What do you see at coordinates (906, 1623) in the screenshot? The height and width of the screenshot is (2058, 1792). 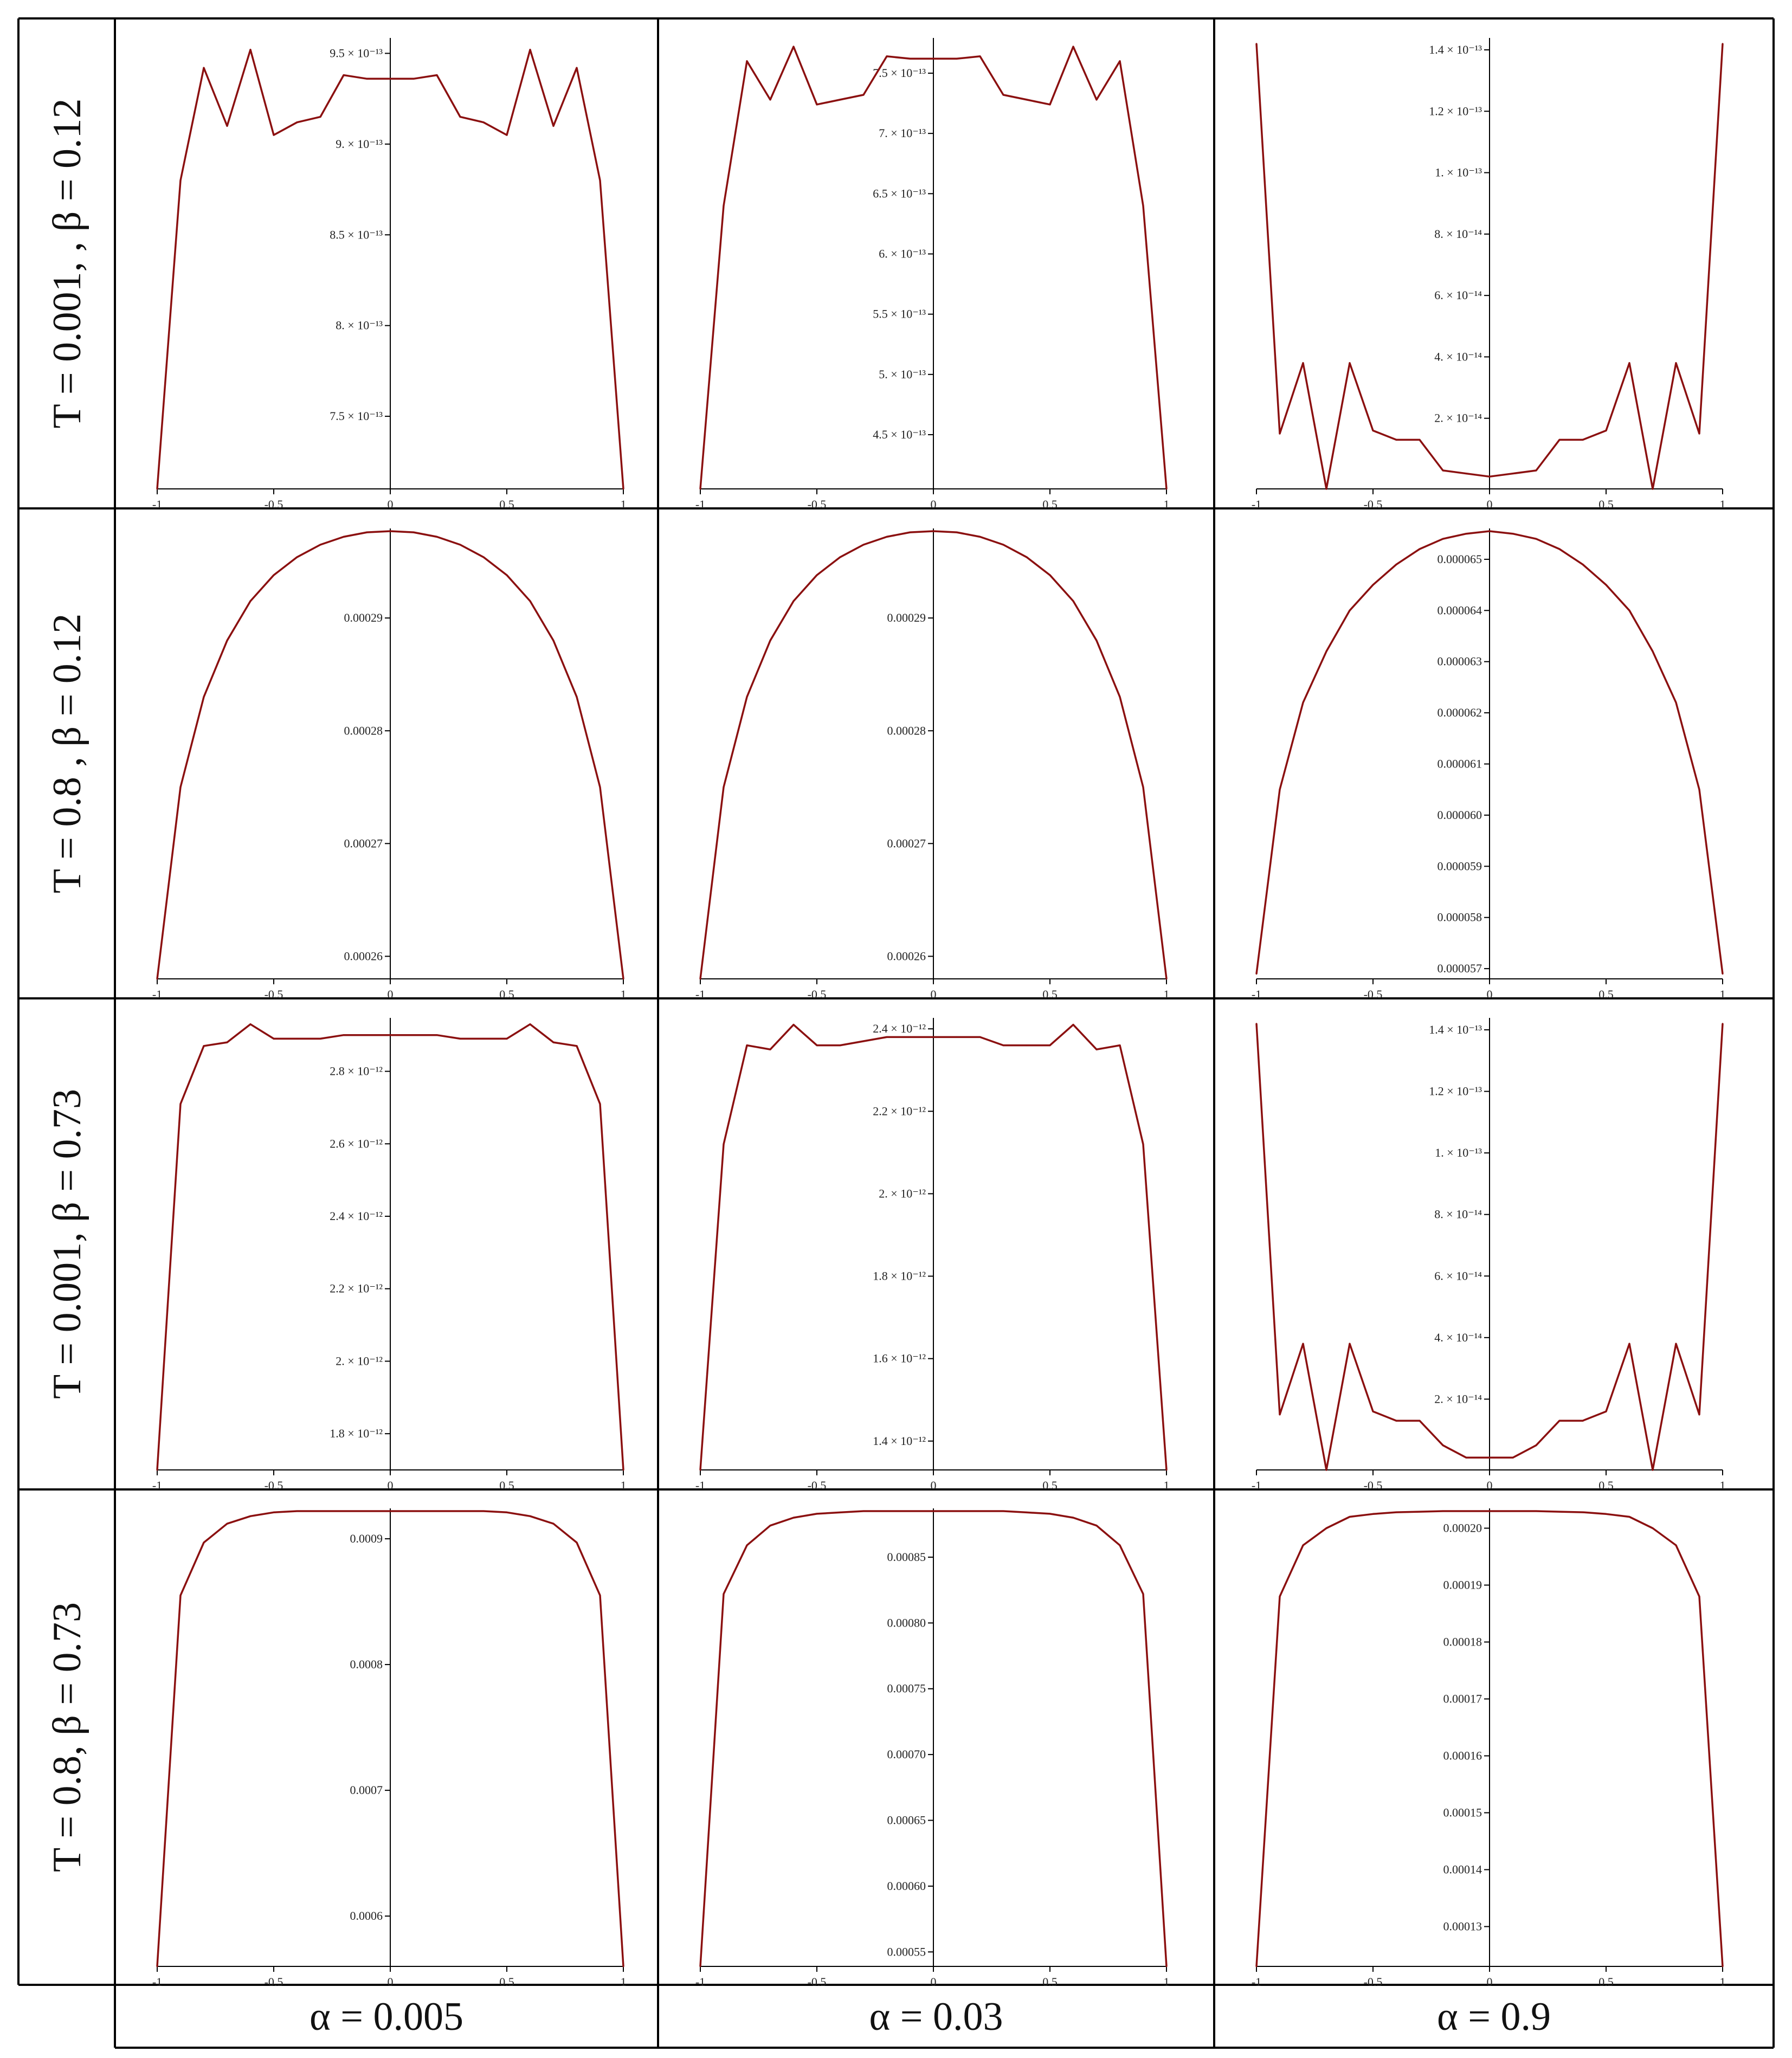 I see `y-tick-label: 0.00080` at bounding box center [906, 1623].